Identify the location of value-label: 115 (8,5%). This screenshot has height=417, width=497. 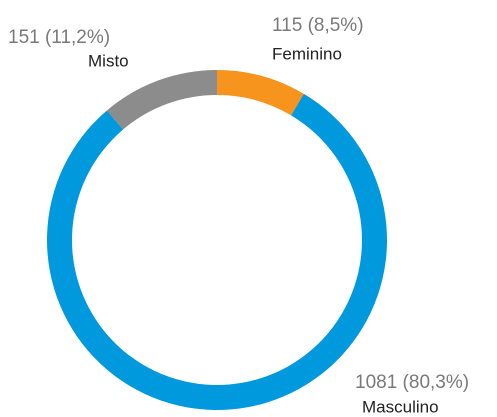
(318, 25).